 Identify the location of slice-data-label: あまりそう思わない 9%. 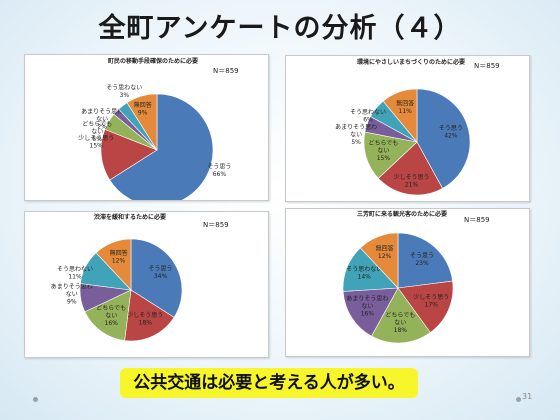
(72, 294).